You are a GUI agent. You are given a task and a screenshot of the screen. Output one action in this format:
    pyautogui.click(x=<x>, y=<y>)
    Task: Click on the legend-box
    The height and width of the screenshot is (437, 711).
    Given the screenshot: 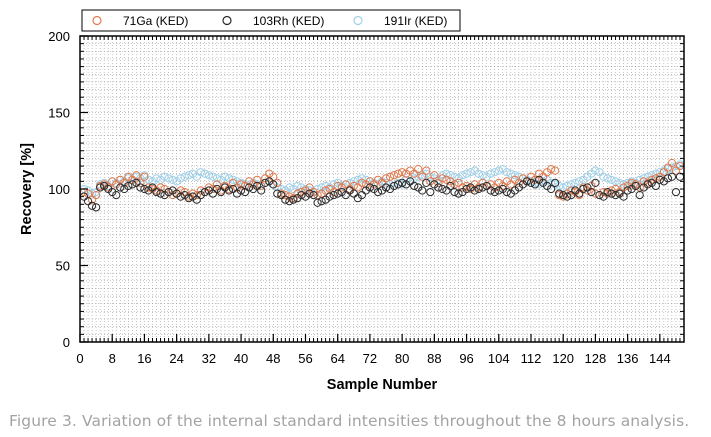 What is the action you would take?
    pyautogui.click(x=271, y=20)
    